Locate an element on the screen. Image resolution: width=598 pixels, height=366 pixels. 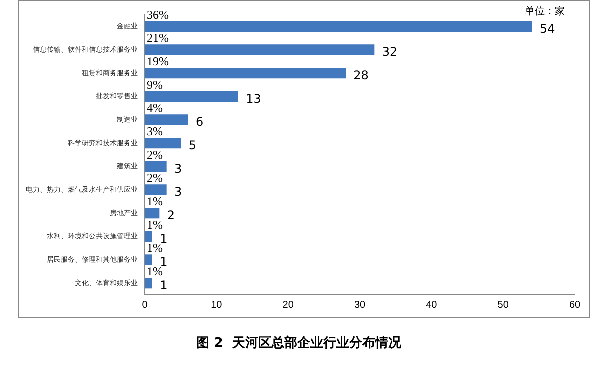
x-tick-label: 20 is located at coordinates (288, 305).